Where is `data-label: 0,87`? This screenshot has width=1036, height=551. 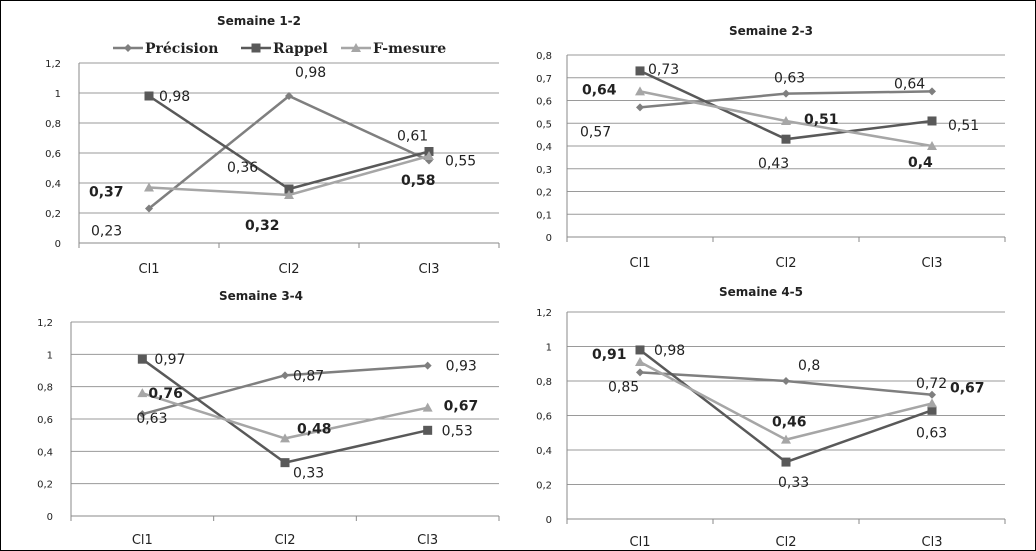 data-label: 0,87 is located at coordinates (308, 376).